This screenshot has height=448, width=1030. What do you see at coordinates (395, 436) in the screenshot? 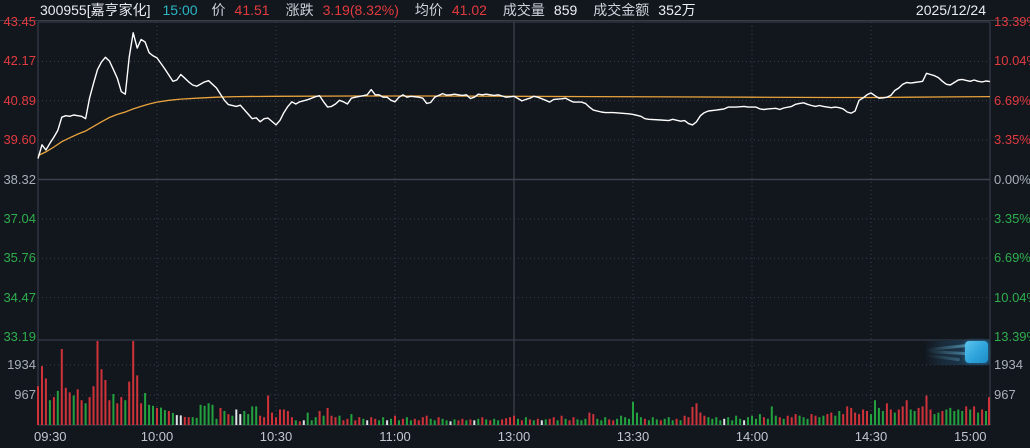
I see `time-axis-label: 11:00` at bounding box center [395, 436].